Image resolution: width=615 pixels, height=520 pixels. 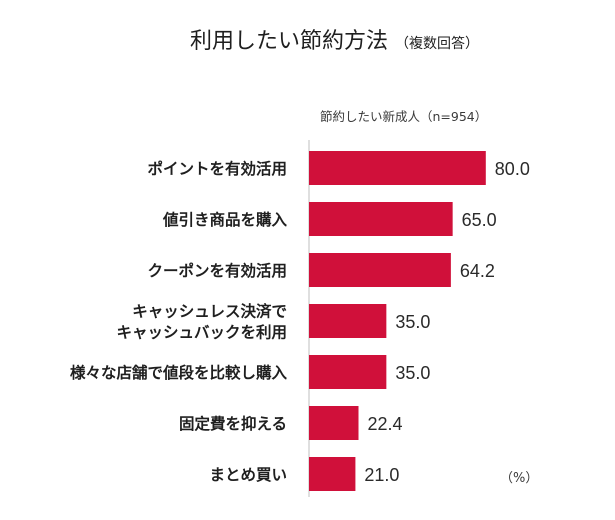 What do you see at coordinates (201, 322) in the screenshot?
I see `category-label-3: キャッシュレス決済でキャッシュバックを利用` at bounding box center [201, 322].